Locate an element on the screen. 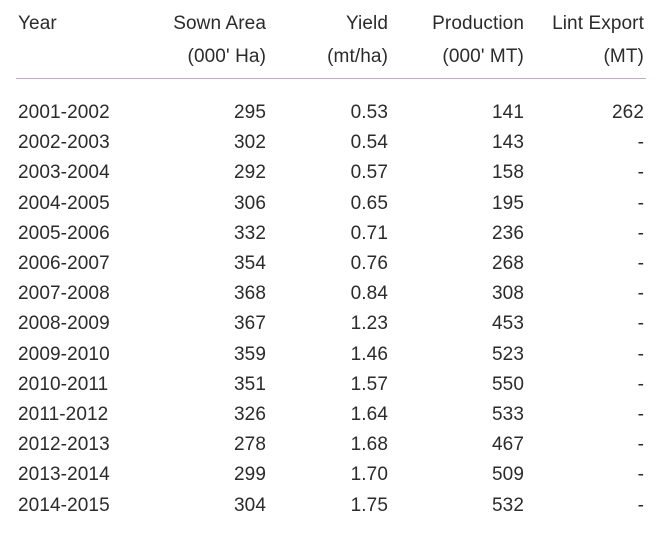 The image size is (666, 538). cell-production: 453 is located at coordinates (507, 323).